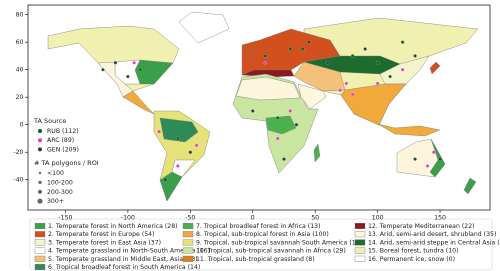 The image size is (500, 271). What do you see at coordinates (470, 186) in the screenshot?
I see `land-new-zealand` at bounding box center [470, 186].